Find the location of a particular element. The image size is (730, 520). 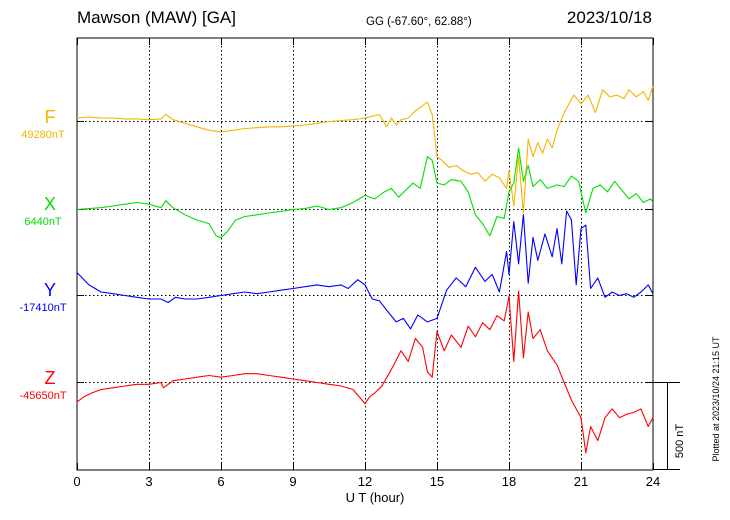

x-tick-label-3: 3 is located at coordinates (149, 481).